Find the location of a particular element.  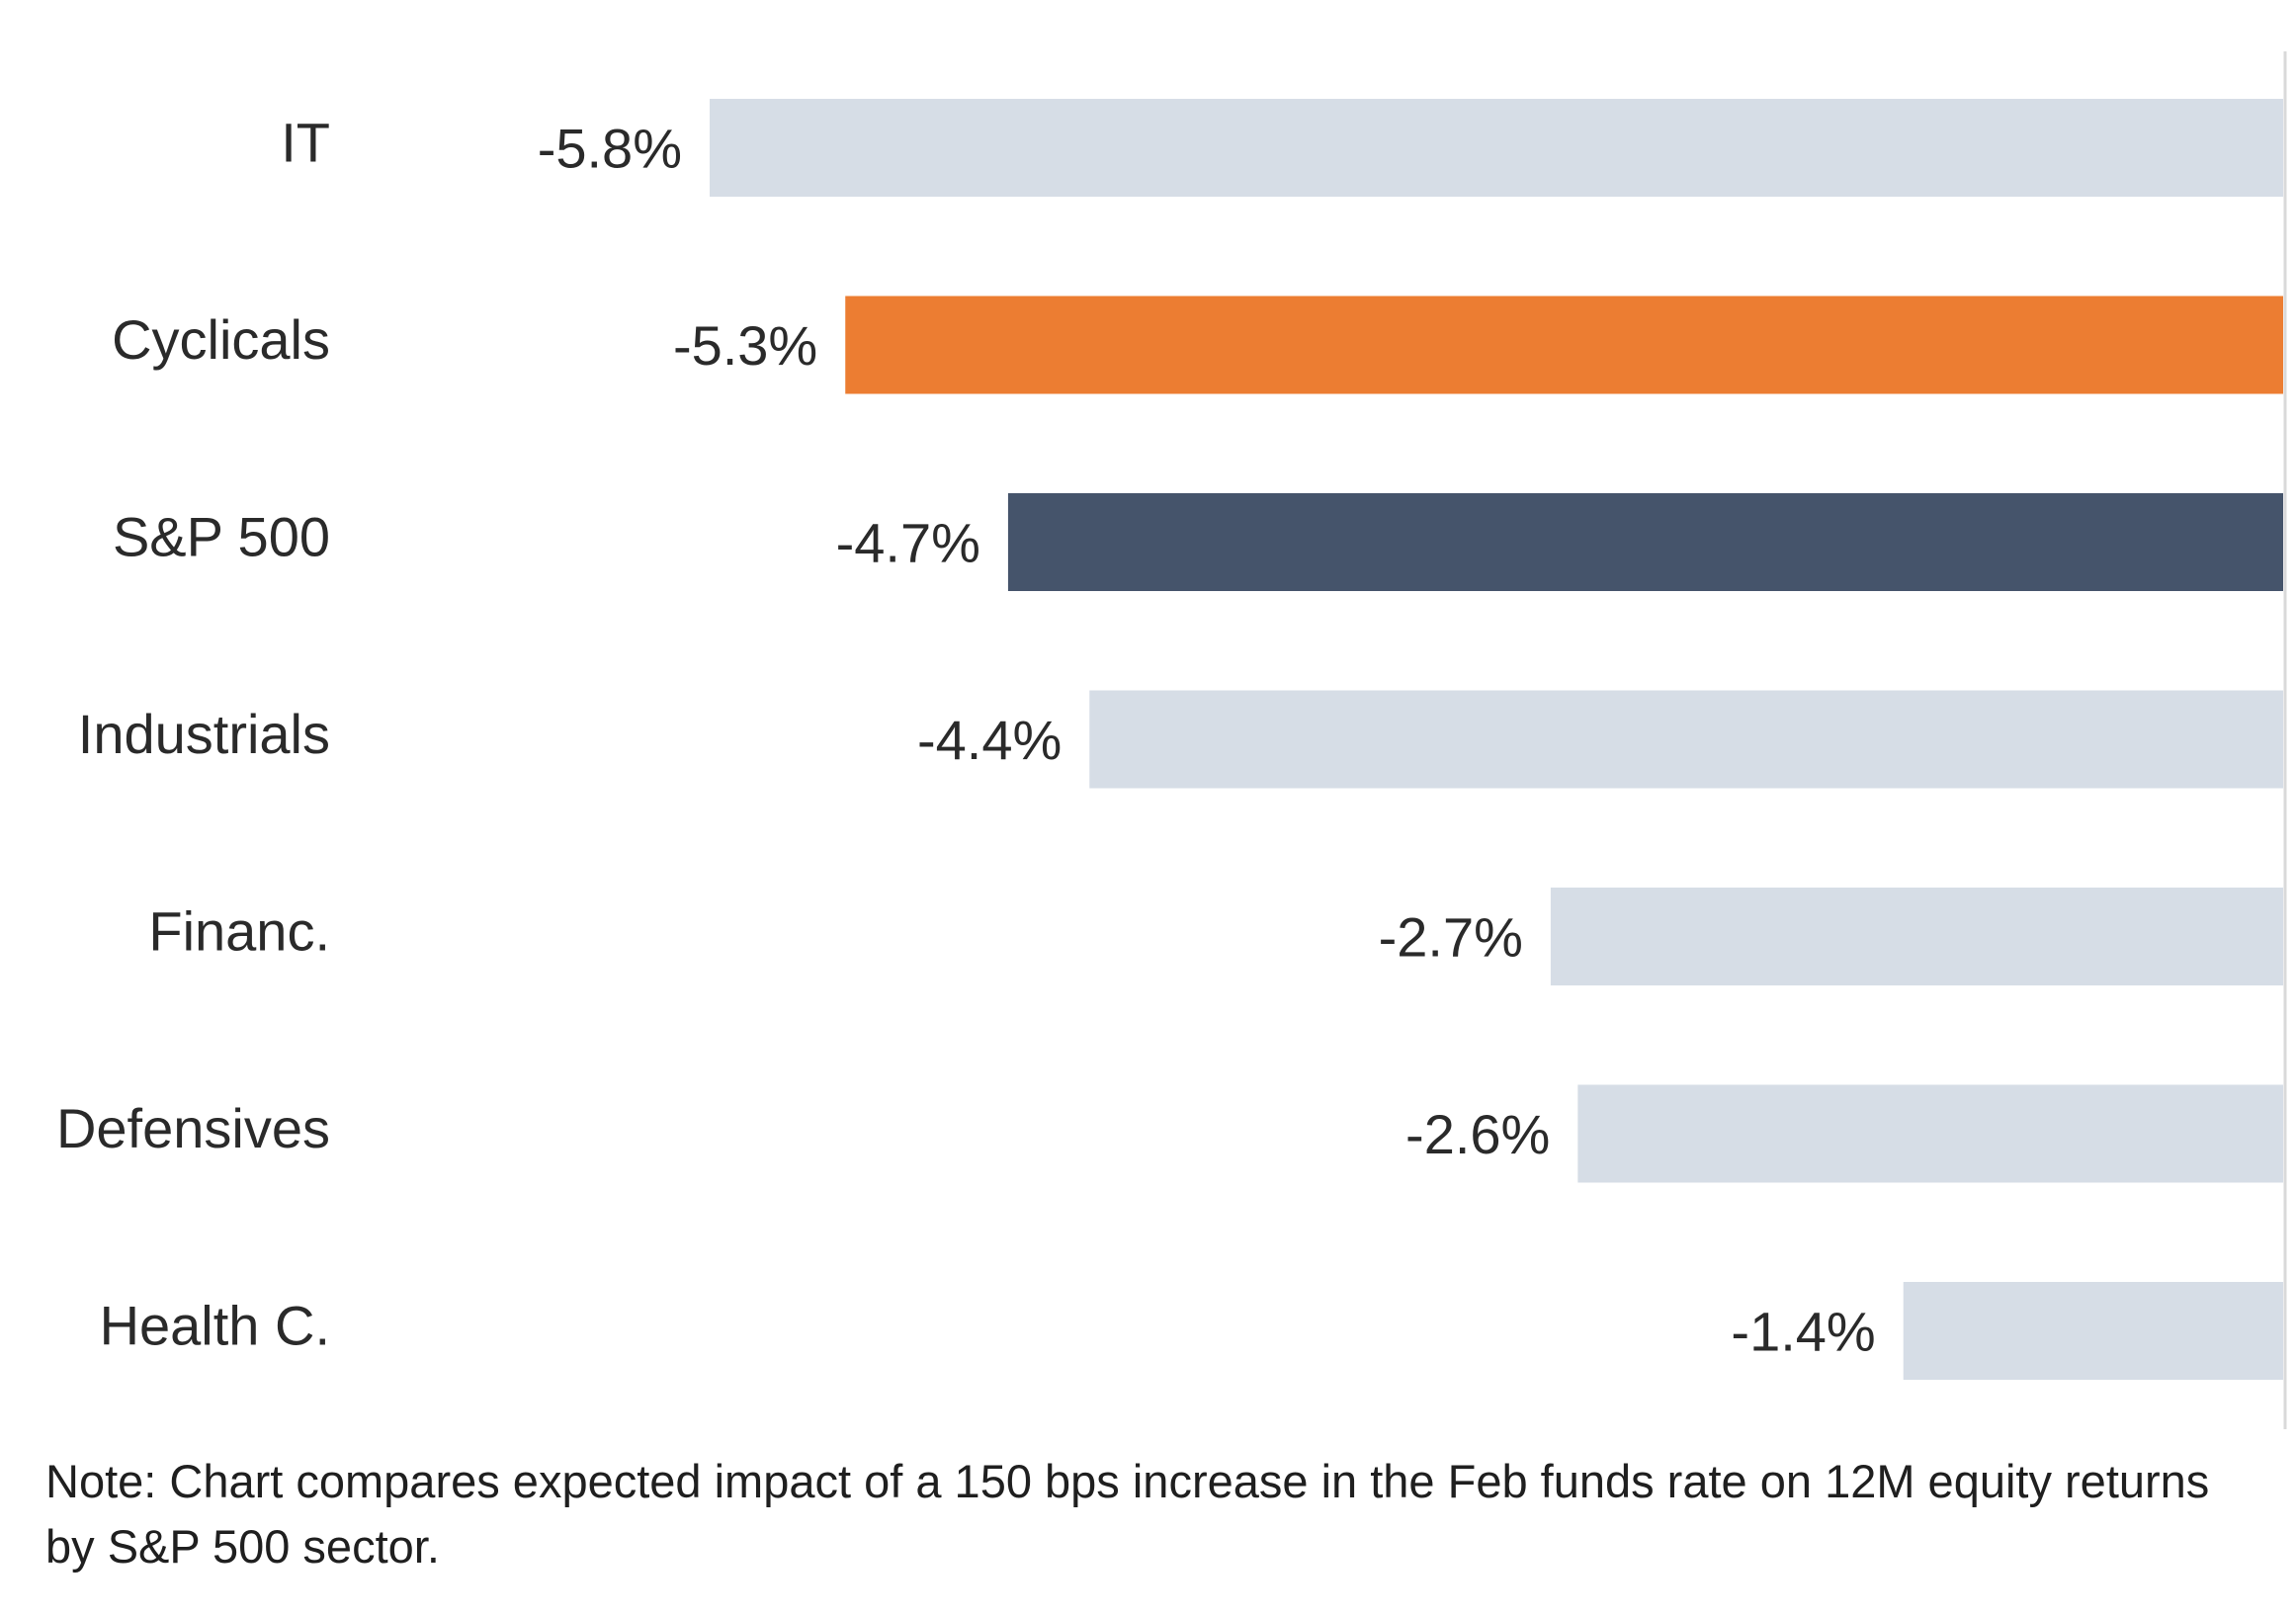

bar-industrials is located at coordinates (1686, 740).